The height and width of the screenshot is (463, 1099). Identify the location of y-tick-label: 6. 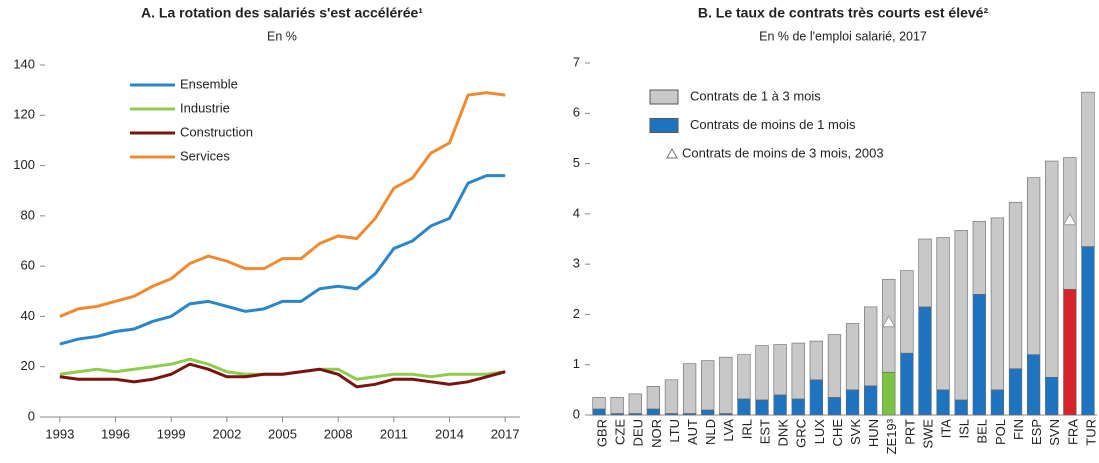
(576, 112).